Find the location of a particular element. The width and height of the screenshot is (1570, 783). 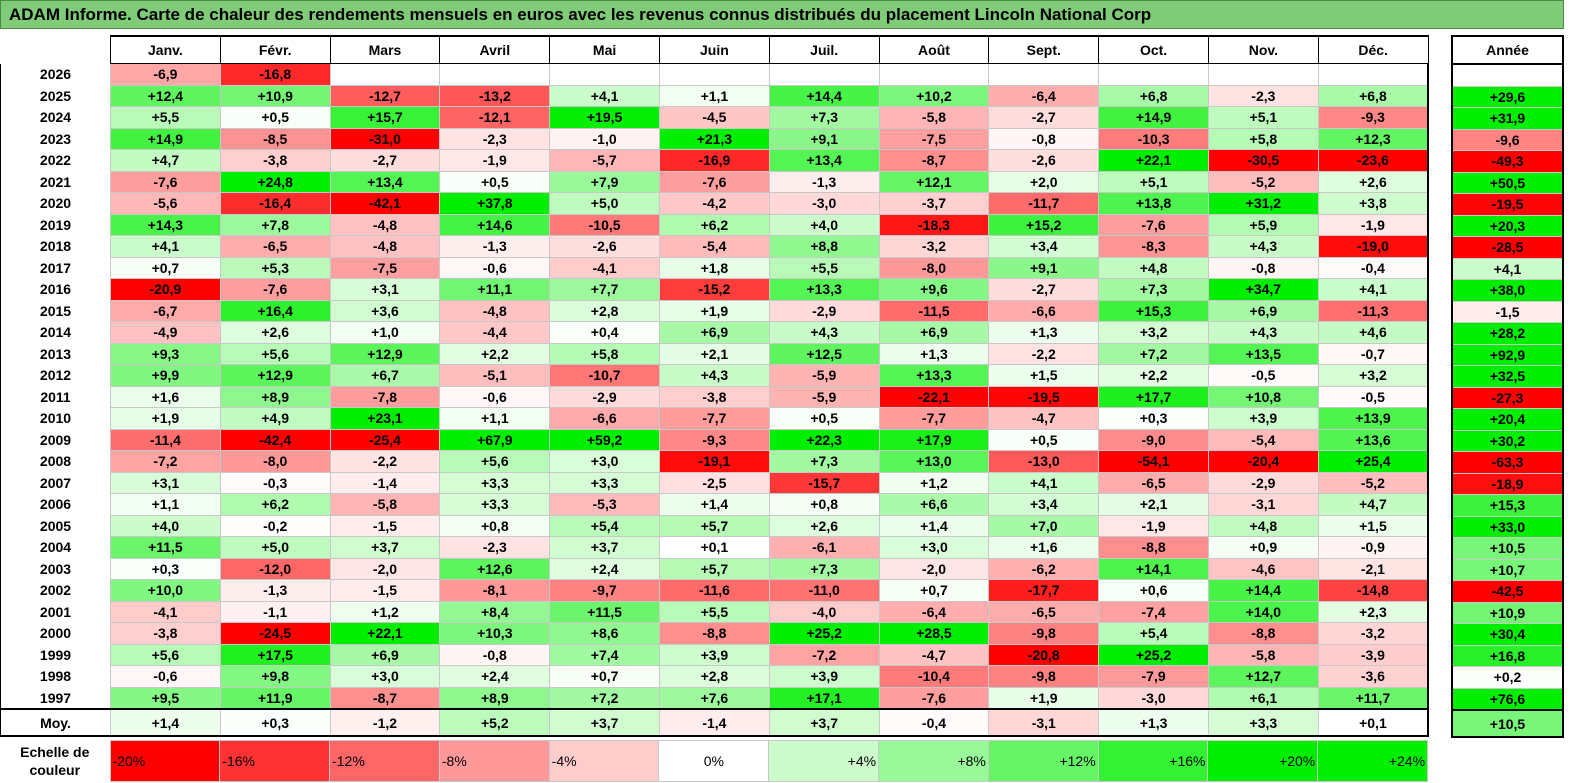

year-label: 2024 is located at coordinates (55, 117).